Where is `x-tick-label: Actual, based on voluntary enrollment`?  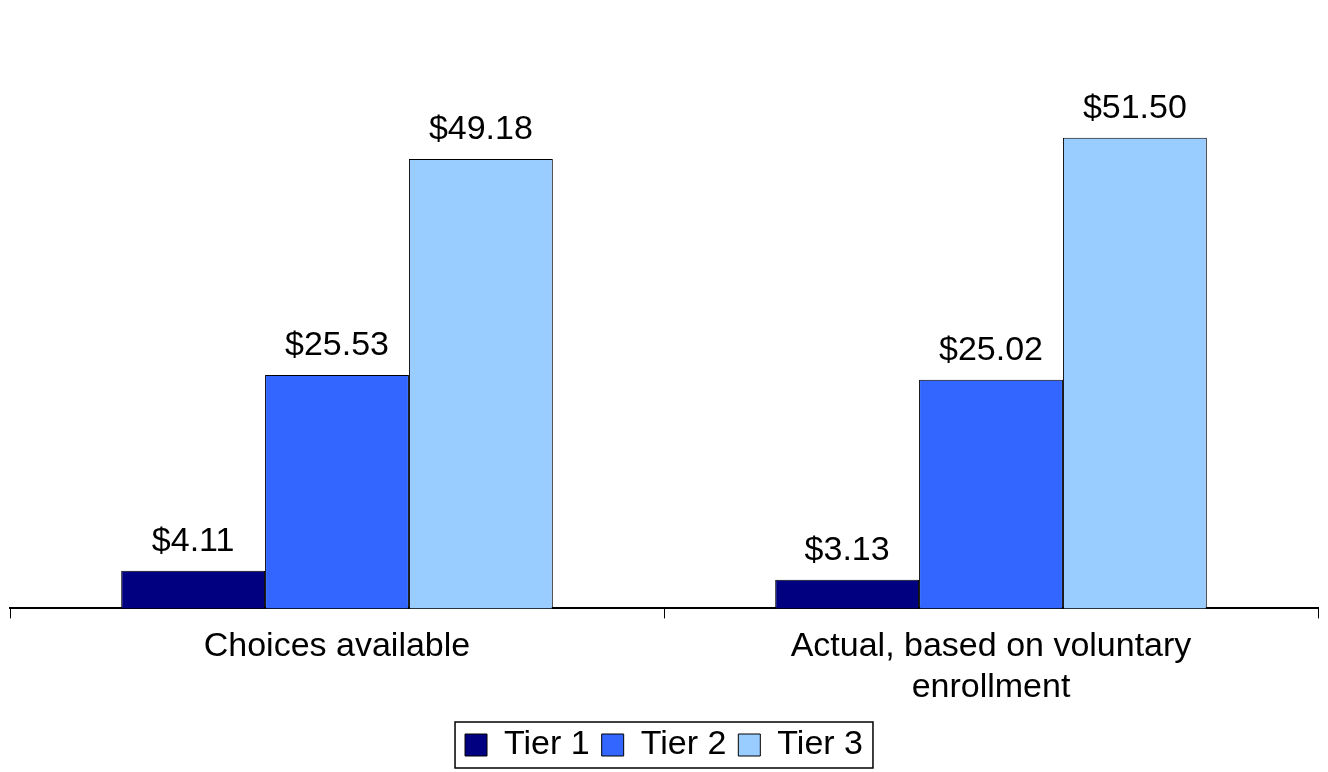
x-tick-label: Actual, based on voluntary enrollment is located at coordinates (991, 664).